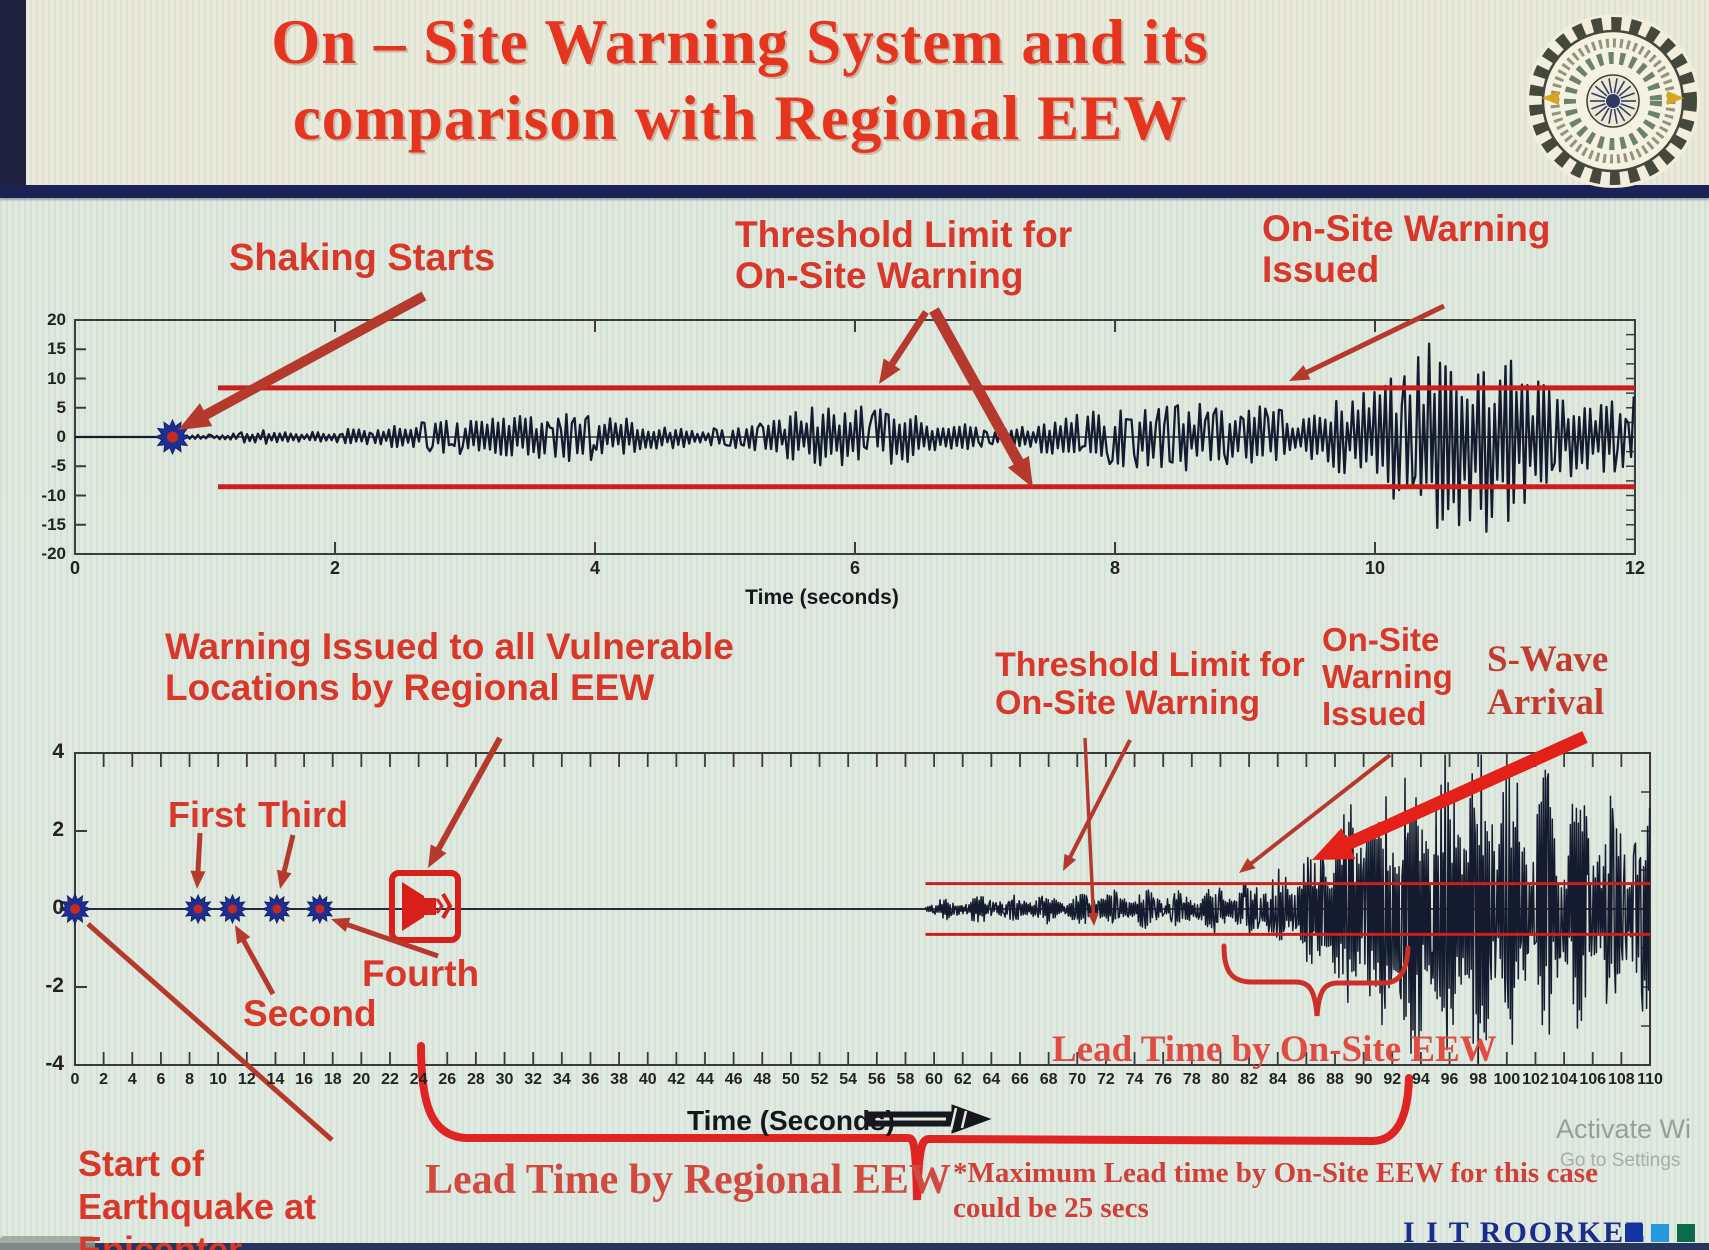 This screenshot has height=1250, width=1709. Describe the element at coordinates (1546, 702) in the screenshot. I see `swave-arrival-line2: Arrival` at that location.